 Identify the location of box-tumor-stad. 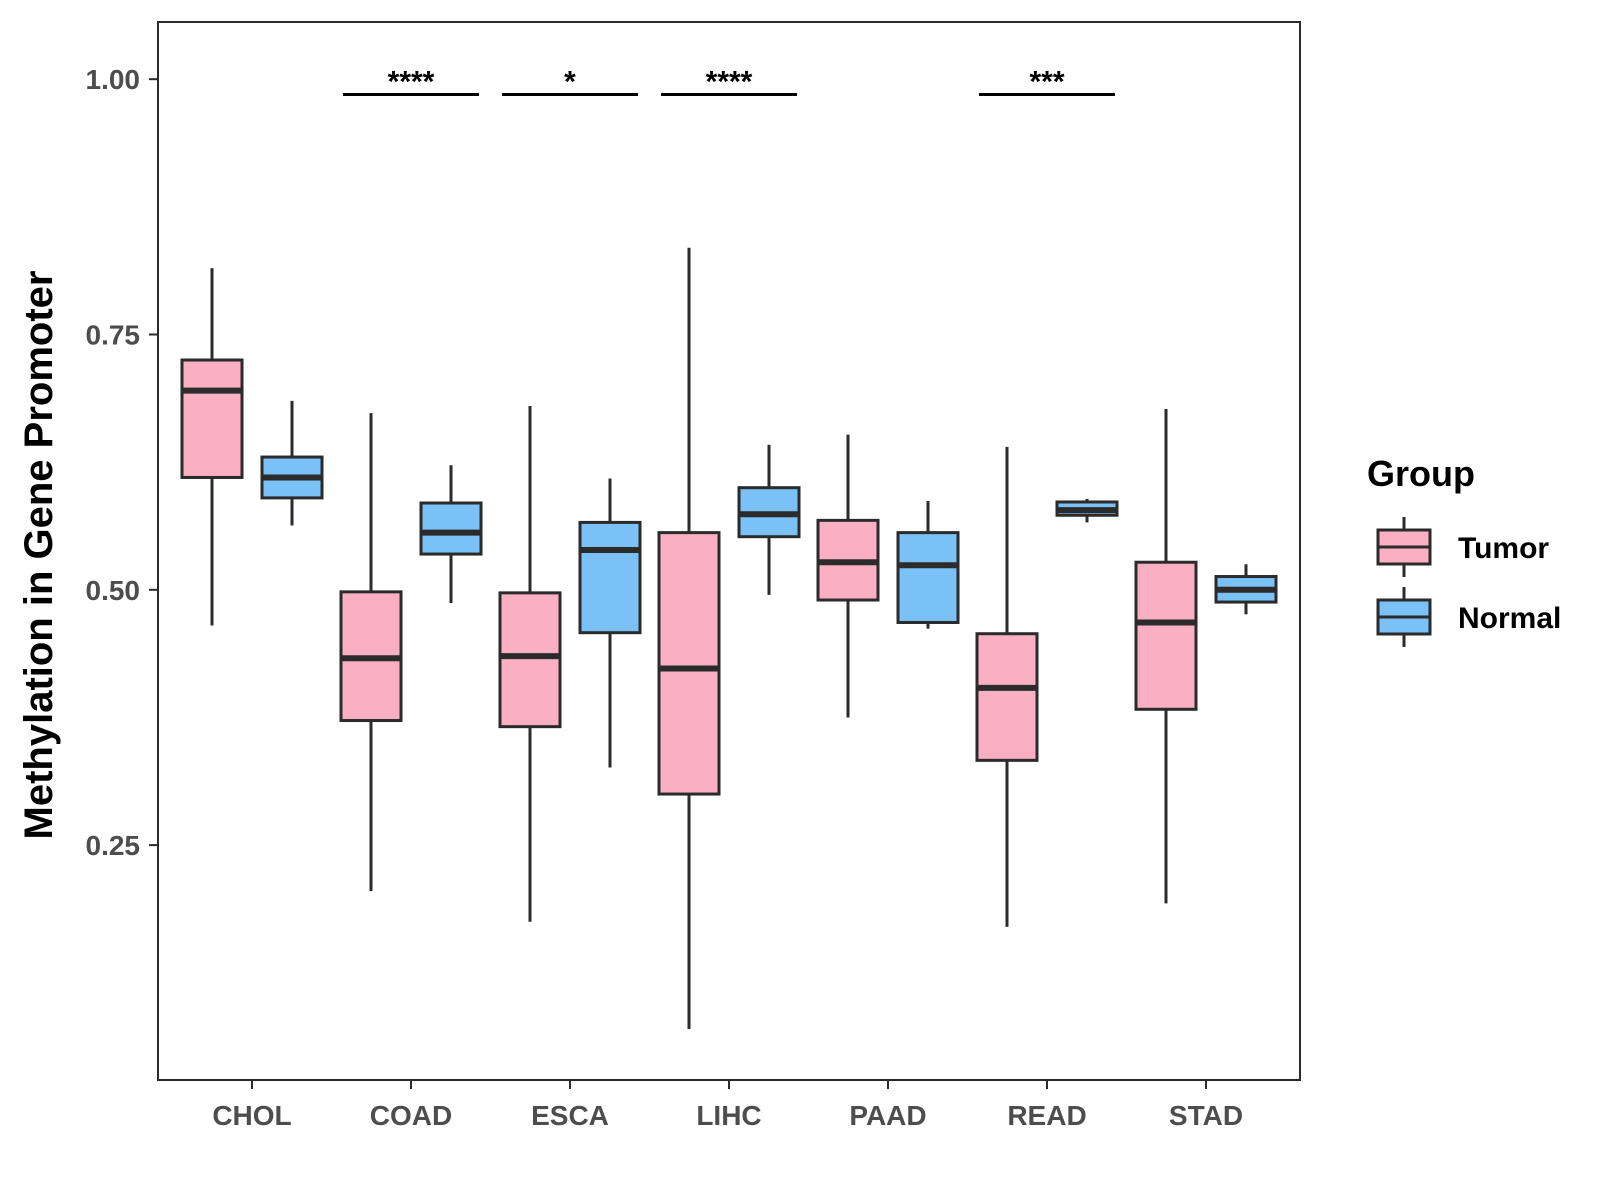
(1166, 656).